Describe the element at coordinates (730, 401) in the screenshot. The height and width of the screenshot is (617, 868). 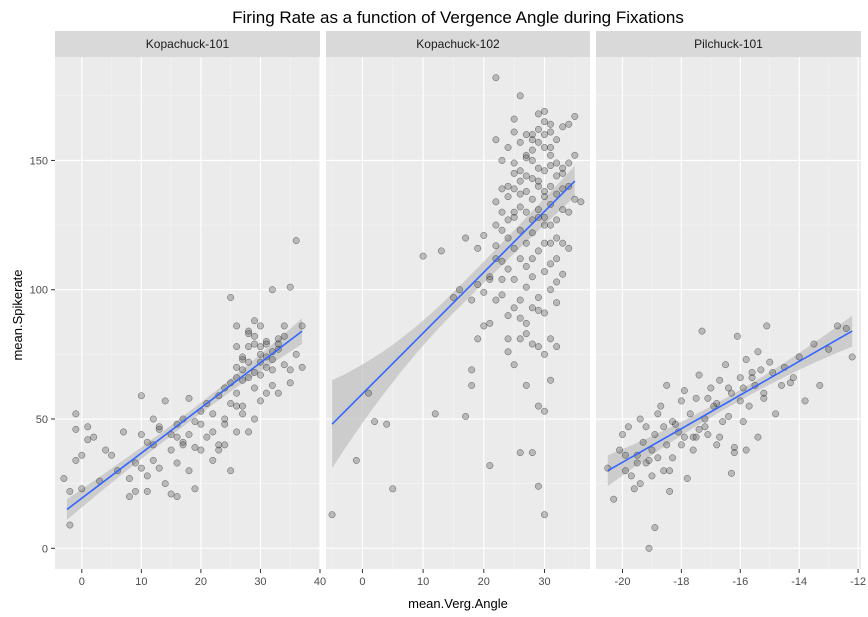
I see `trend-line` at that location.